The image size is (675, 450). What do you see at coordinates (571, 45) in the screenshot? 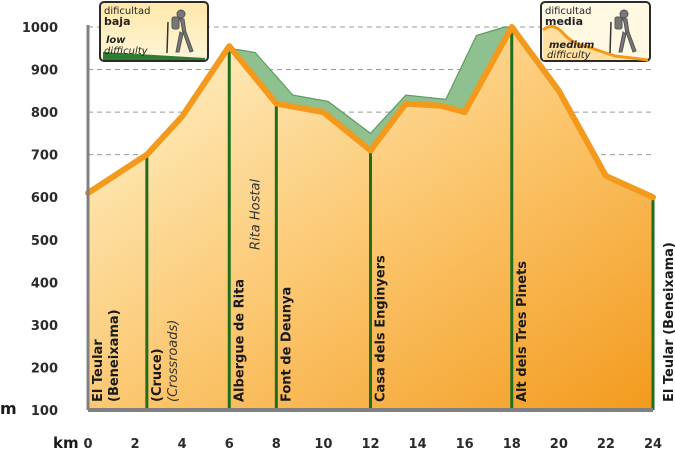
I see `legend-medium-en-1: medium` at bounding box center [571, 45].